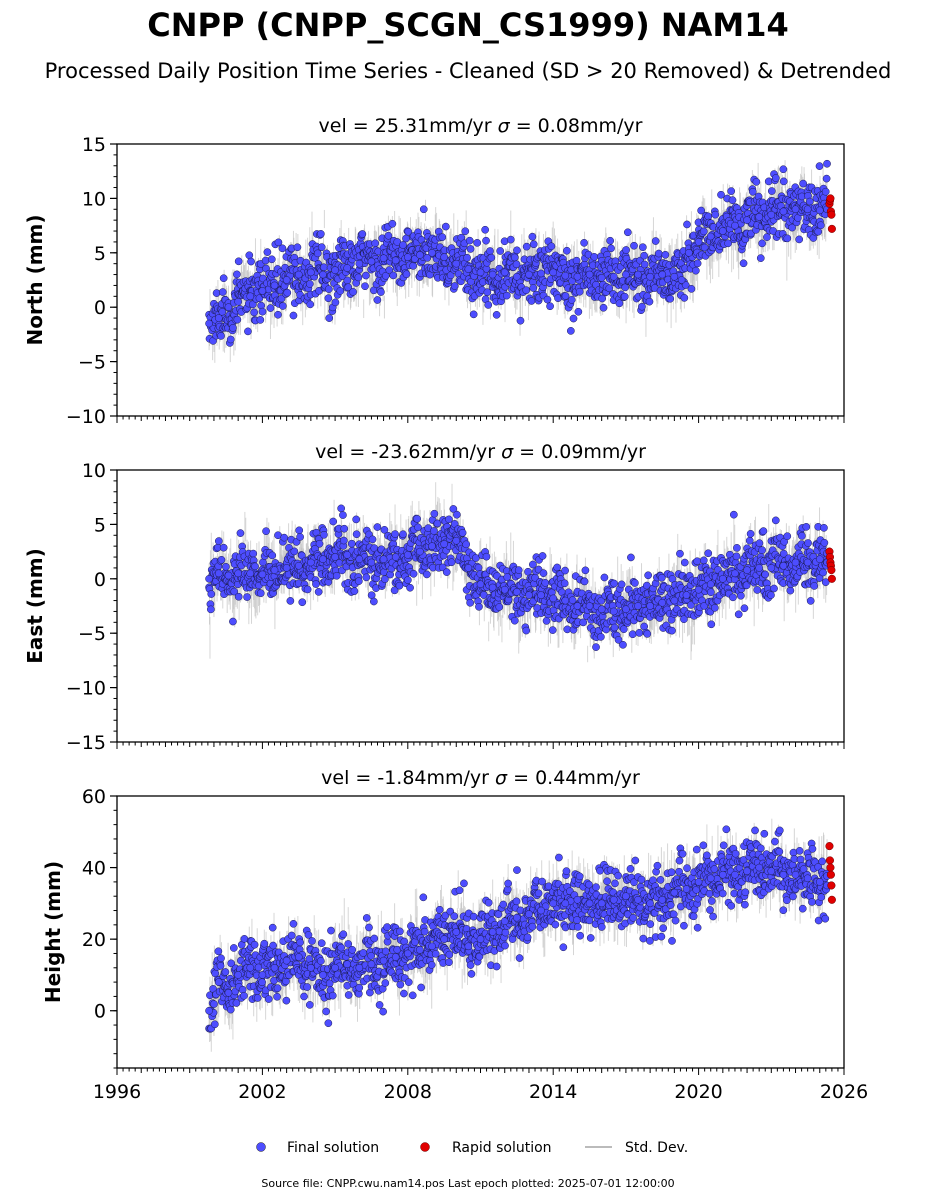 This screenshot has height=1200, width=937. I want to click on panel-title-velocity: vel = -23.62mm/yr, so click(408, 452).